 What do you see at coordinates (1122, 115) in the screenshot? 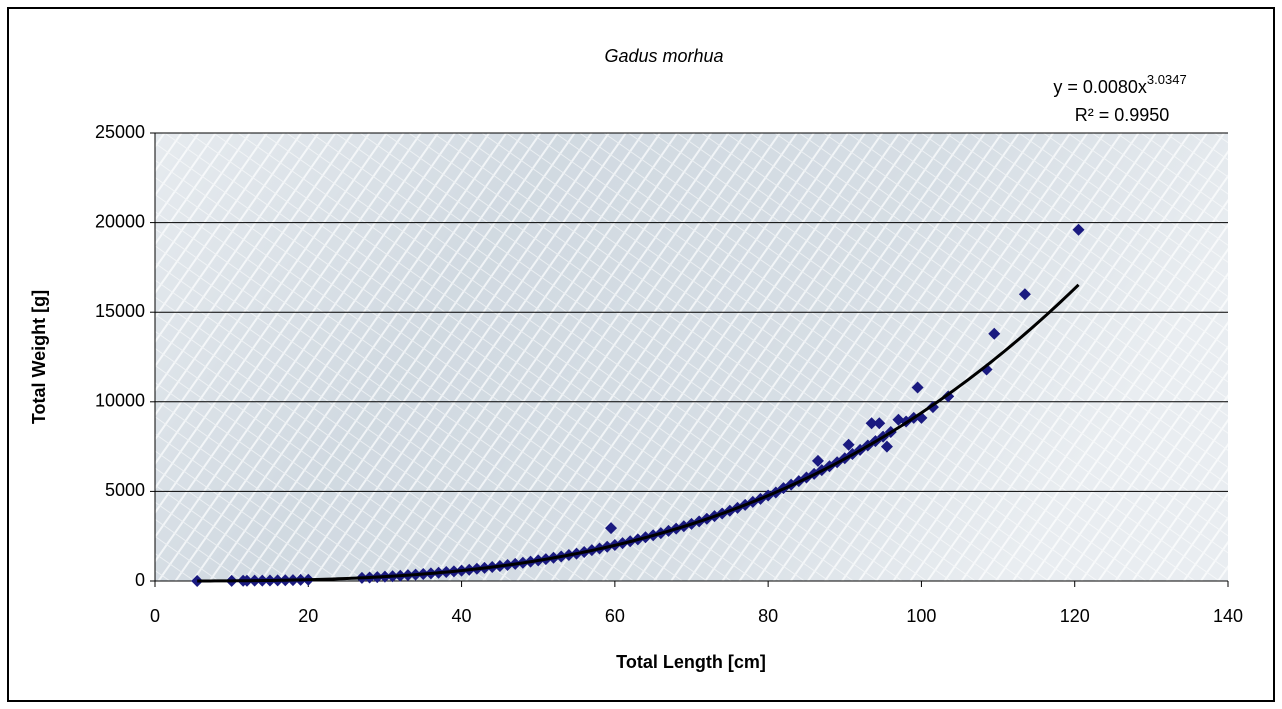
I see `r-squared: R² = 0.9950` at bounding box center [1122, 115].